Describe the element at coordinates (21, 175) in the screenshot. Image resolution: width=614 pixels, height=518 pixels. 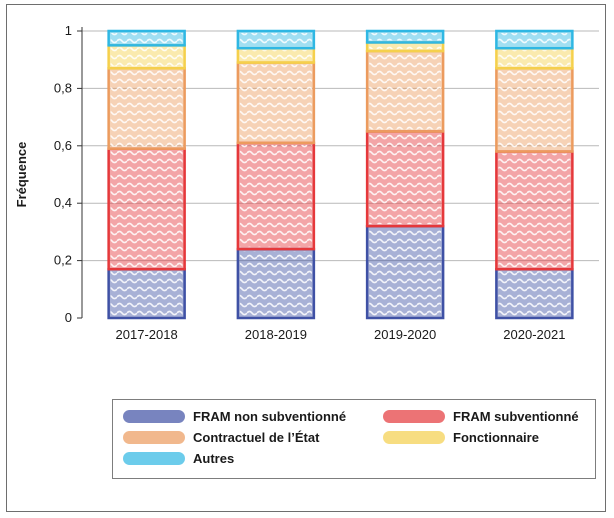
I see `y-axis-label: Fréquence` at that location.